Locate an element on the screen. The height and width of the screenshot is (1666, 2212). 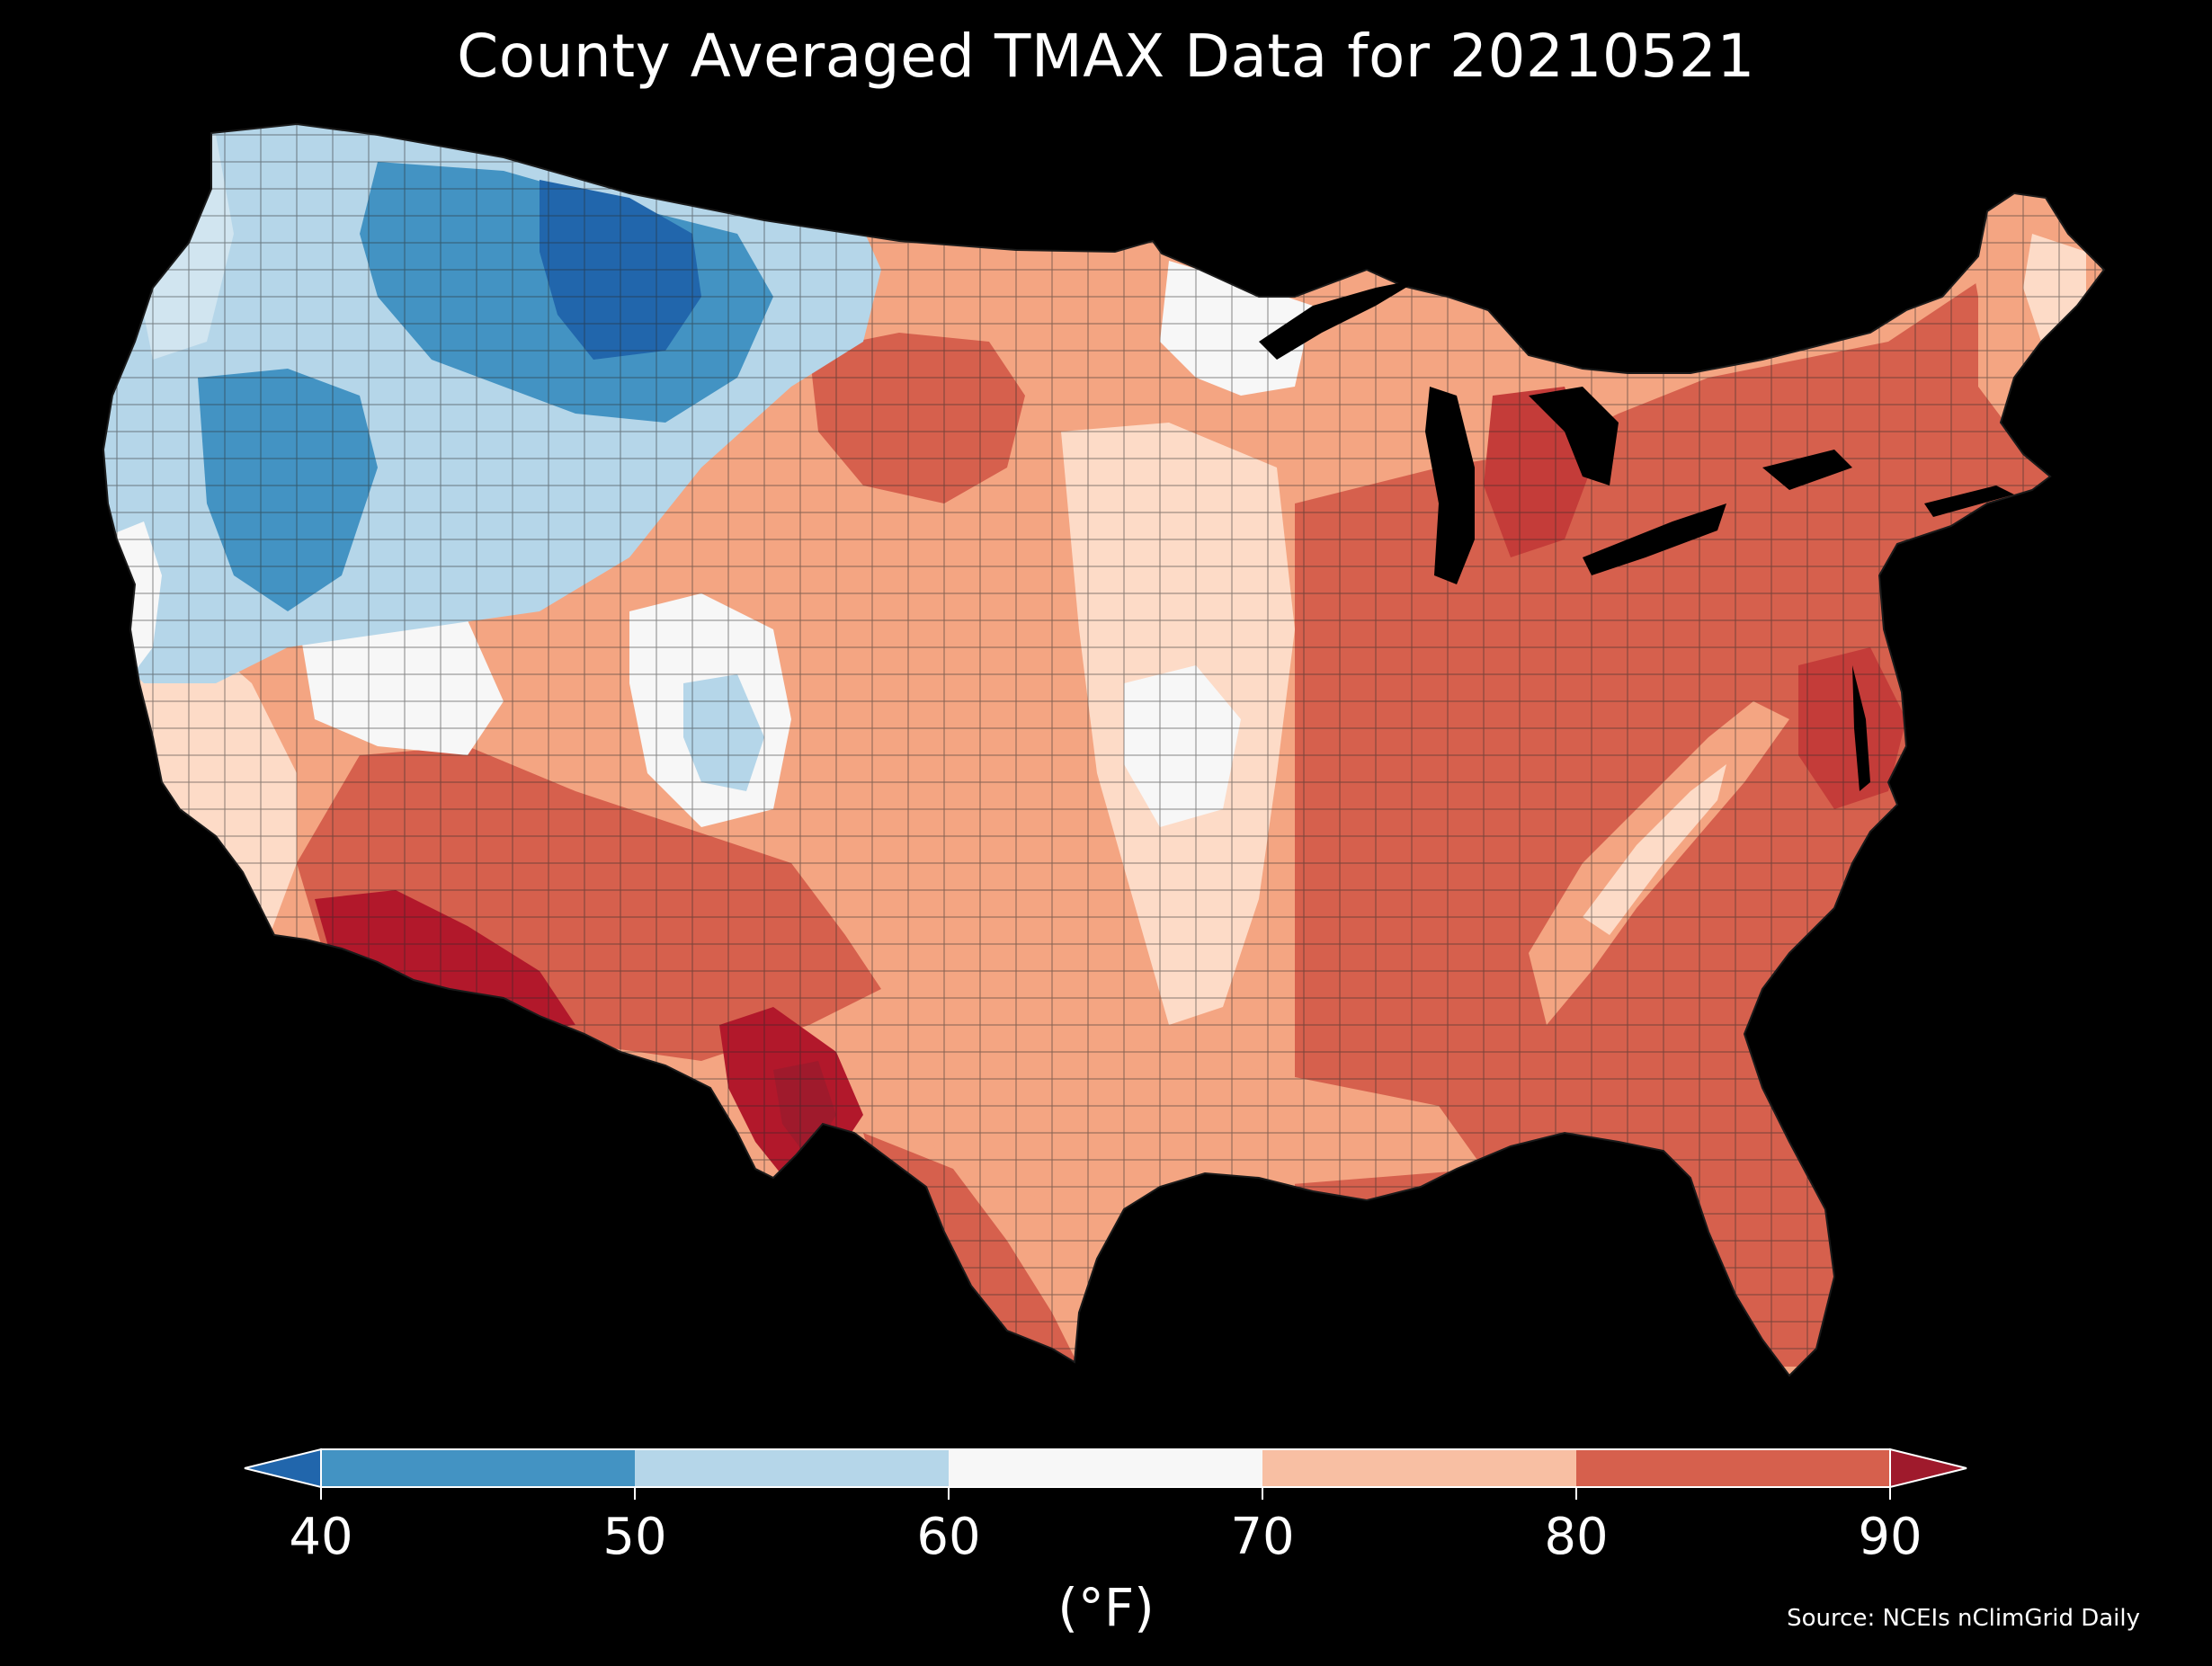
colorbar-tick-label: 80 is located at coordinates (1576, 1537).